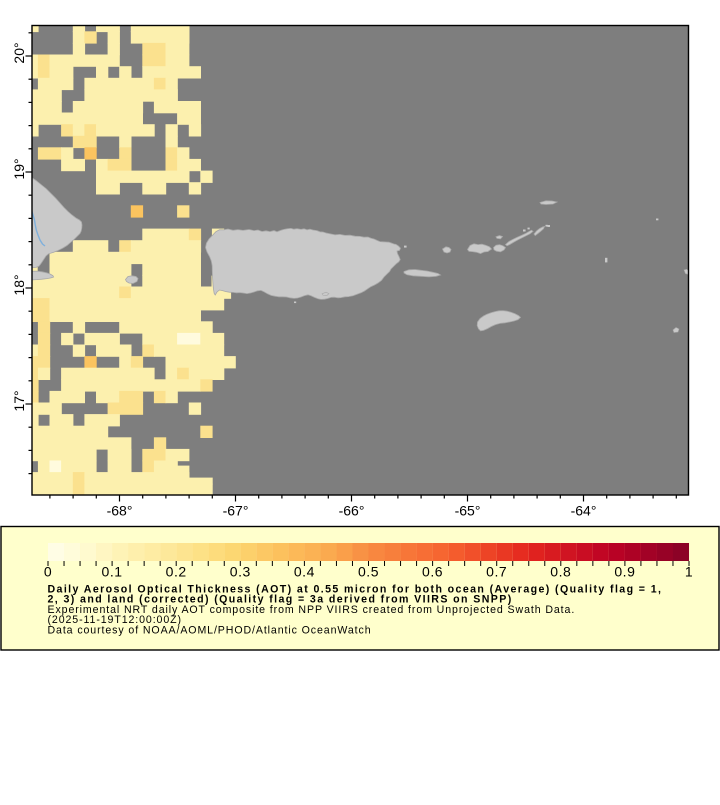 The image size is (720, 805). Describe the element at coordinates (236, 510) in the screenshot. I see `svg-text: -67°` at that location.